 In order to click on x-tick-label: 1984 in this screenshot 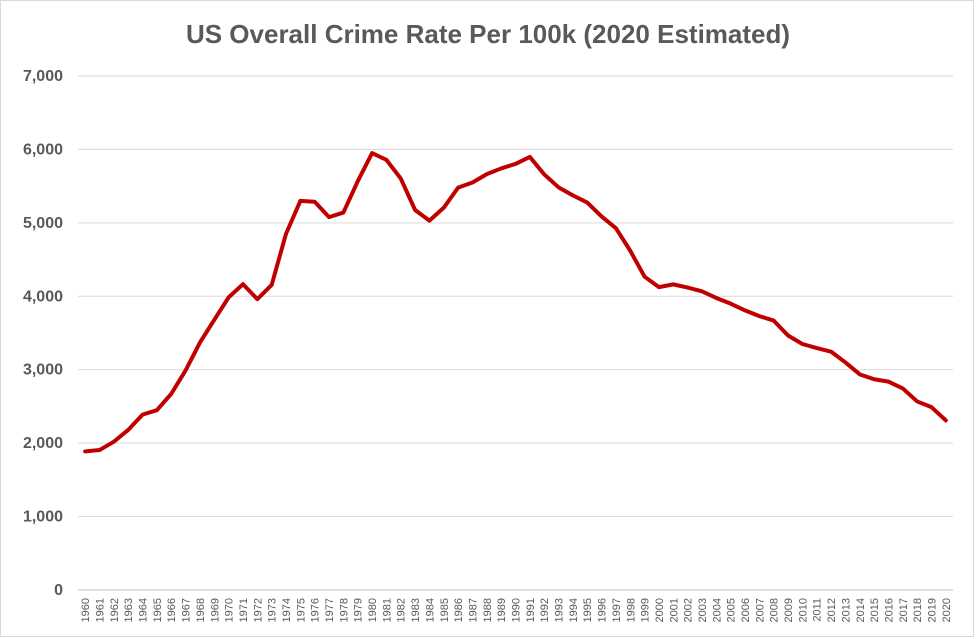, I will do `click(430, 610)`.